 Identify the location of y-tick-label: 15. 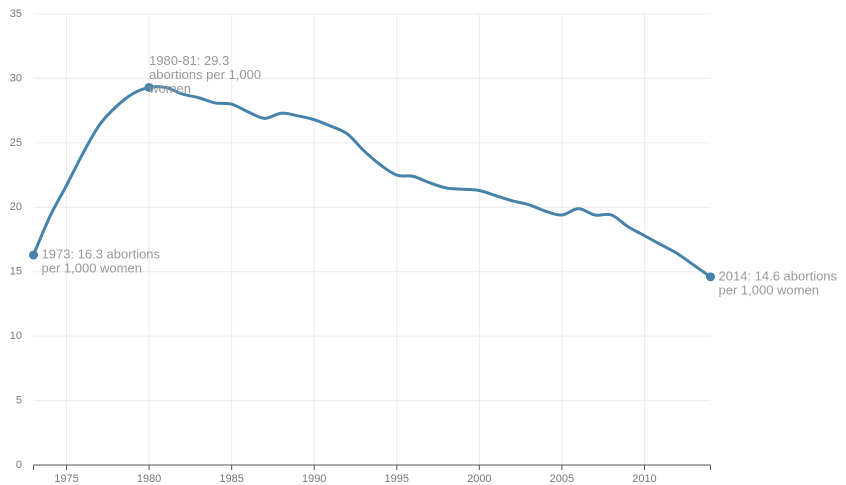
(16, 272).